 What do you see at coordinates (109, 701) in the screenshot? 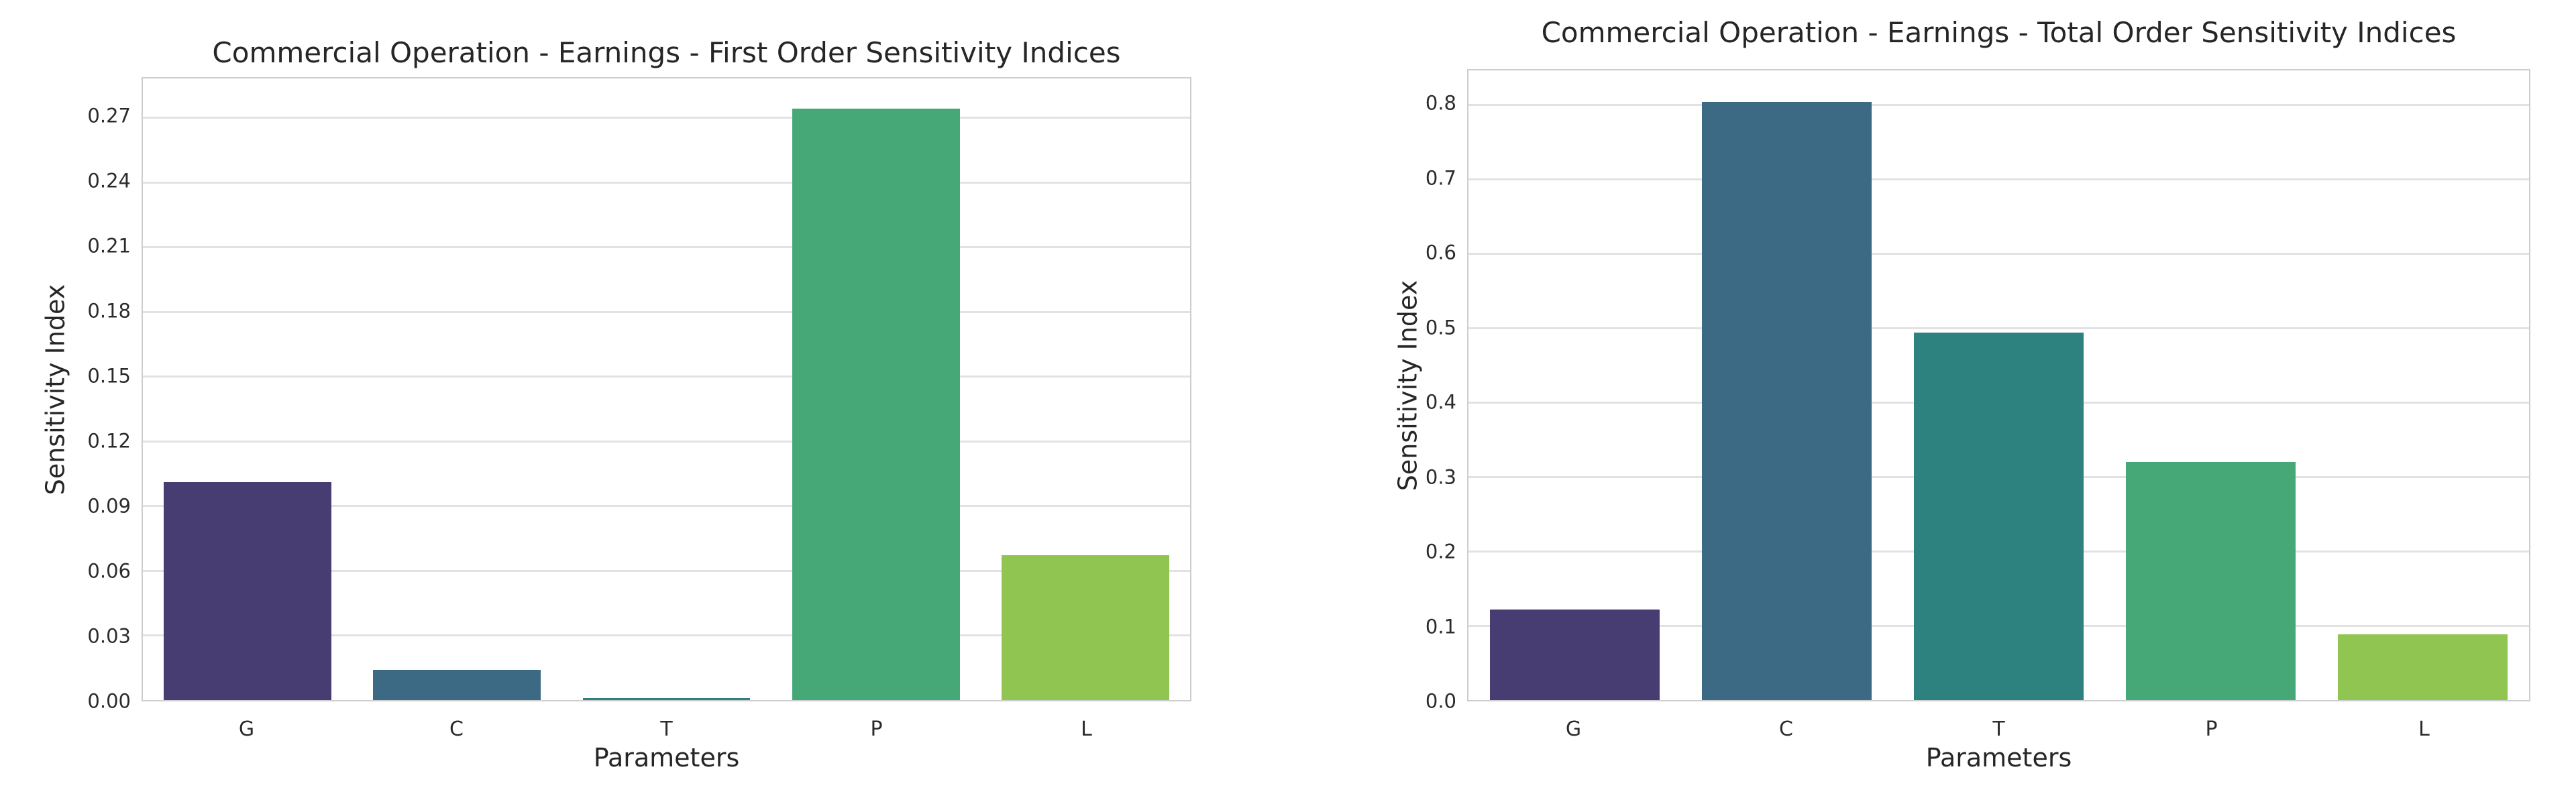
I see `y-tick-label: 0.00` at bounding box center [109, 701].